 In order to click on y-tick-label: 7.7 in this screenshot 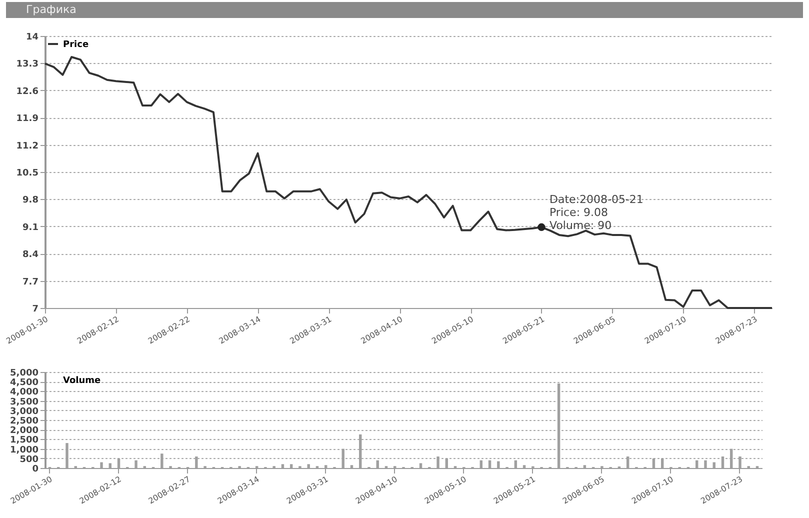, I will do `click(30, 282)`.